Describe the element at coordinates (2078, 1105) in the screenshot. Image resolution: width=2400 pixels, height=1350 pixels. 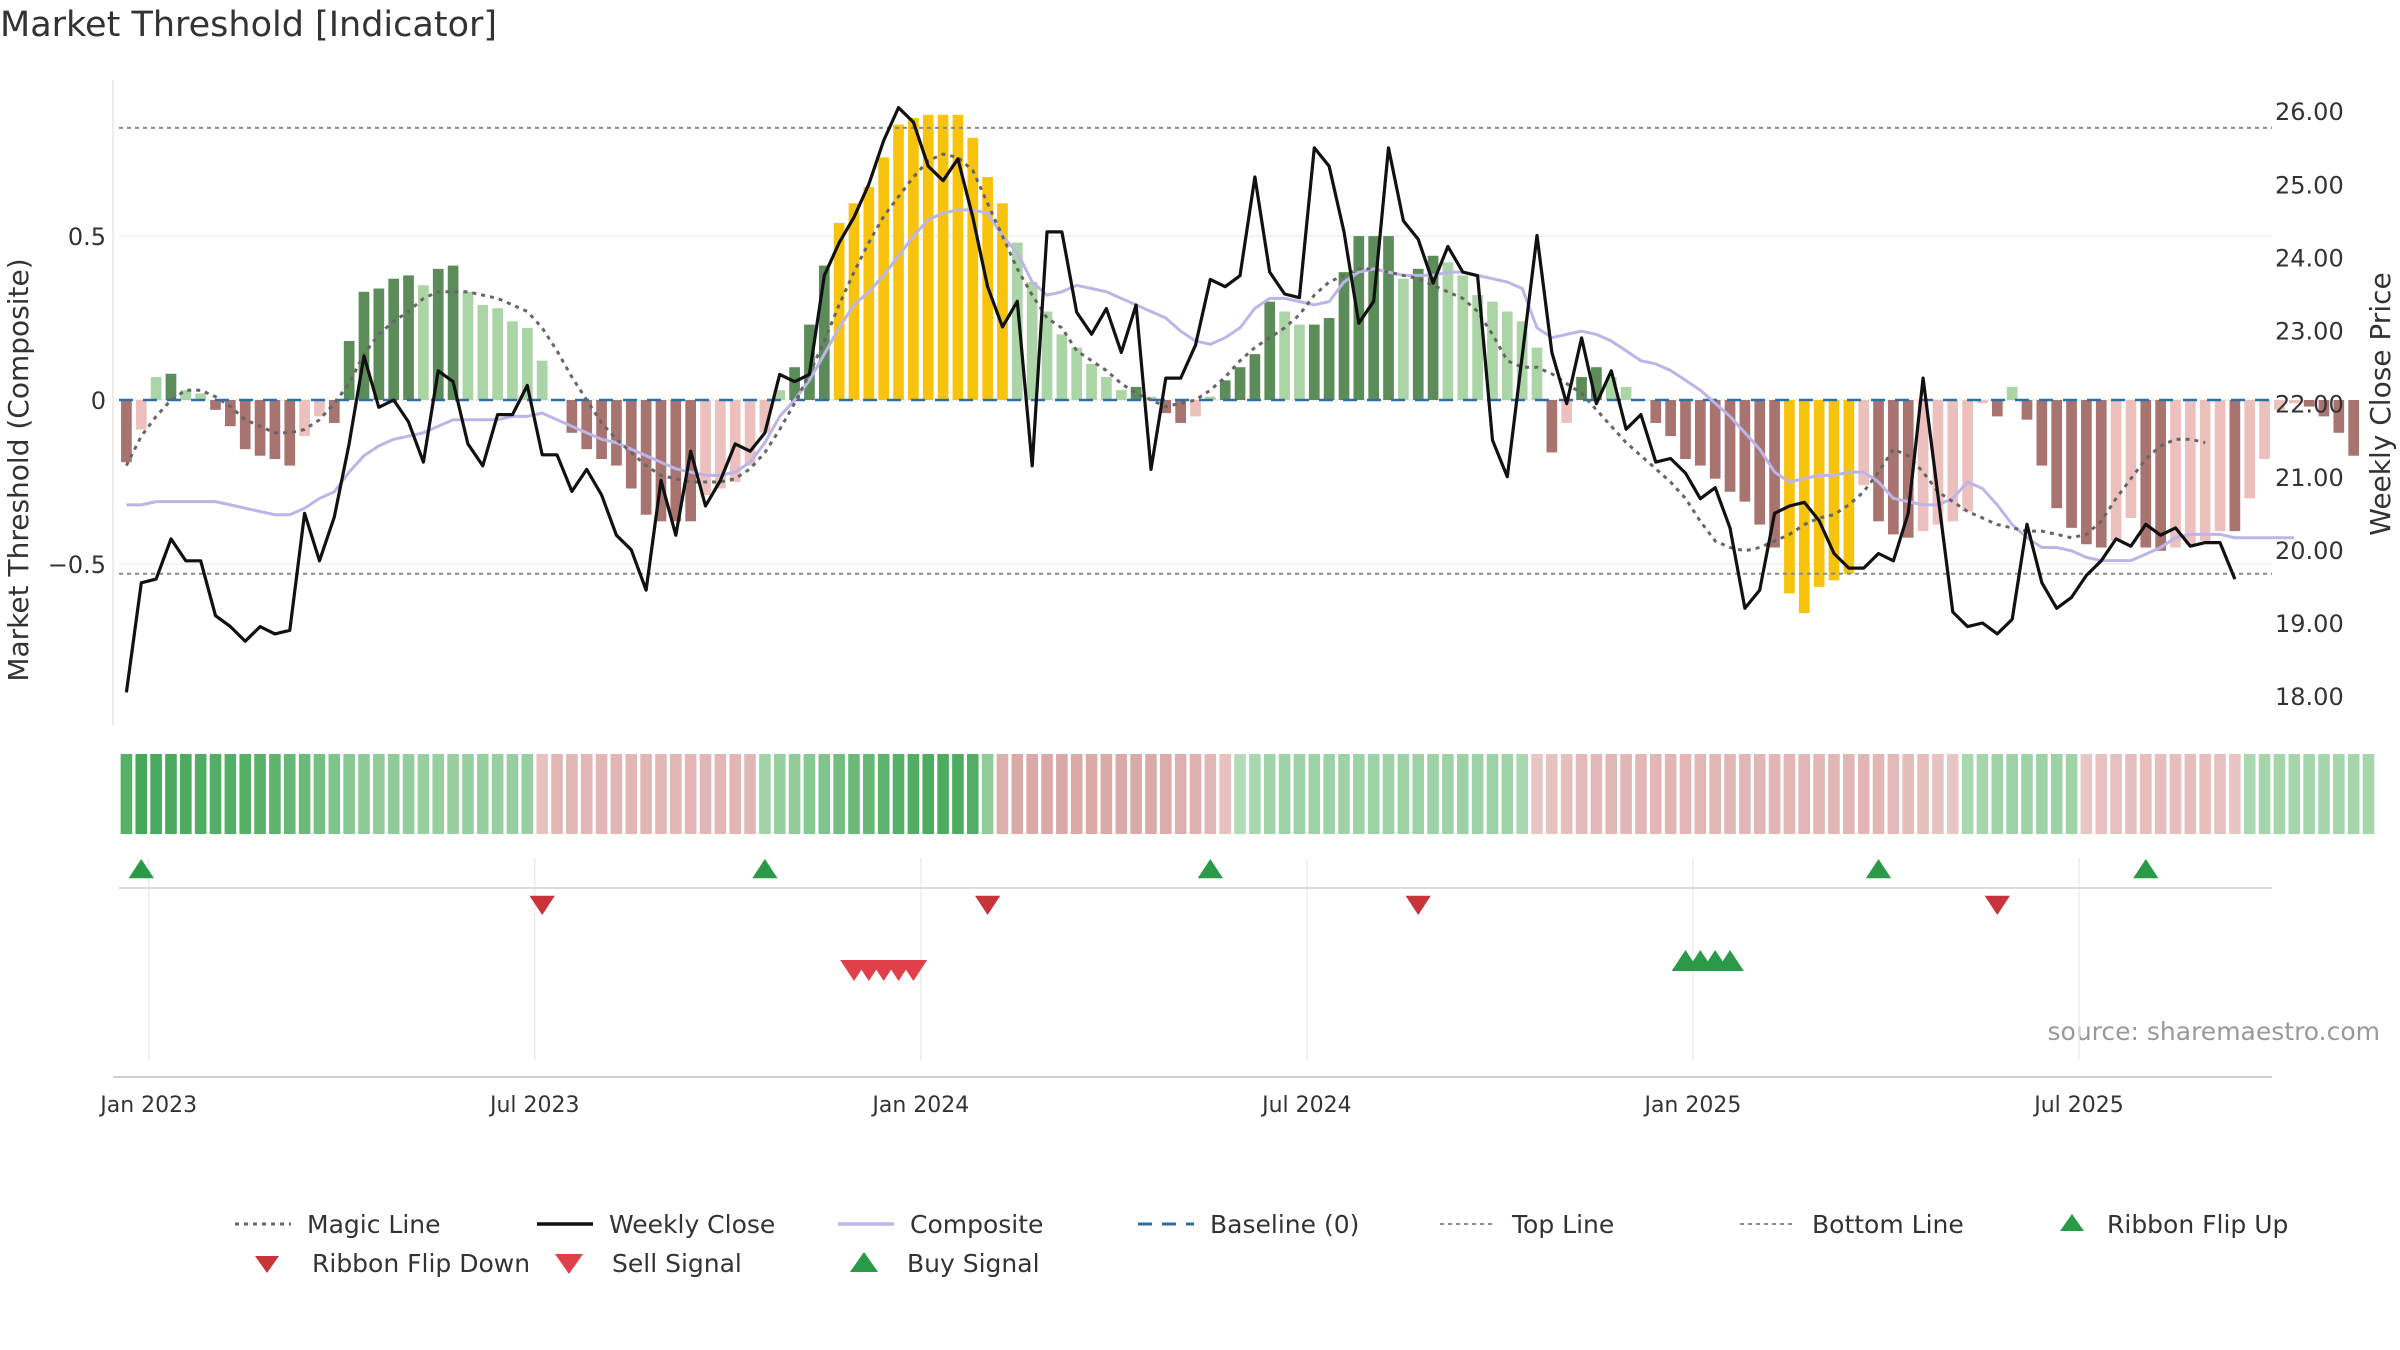
I see `x-tick-label: Jul 2025` at that location.